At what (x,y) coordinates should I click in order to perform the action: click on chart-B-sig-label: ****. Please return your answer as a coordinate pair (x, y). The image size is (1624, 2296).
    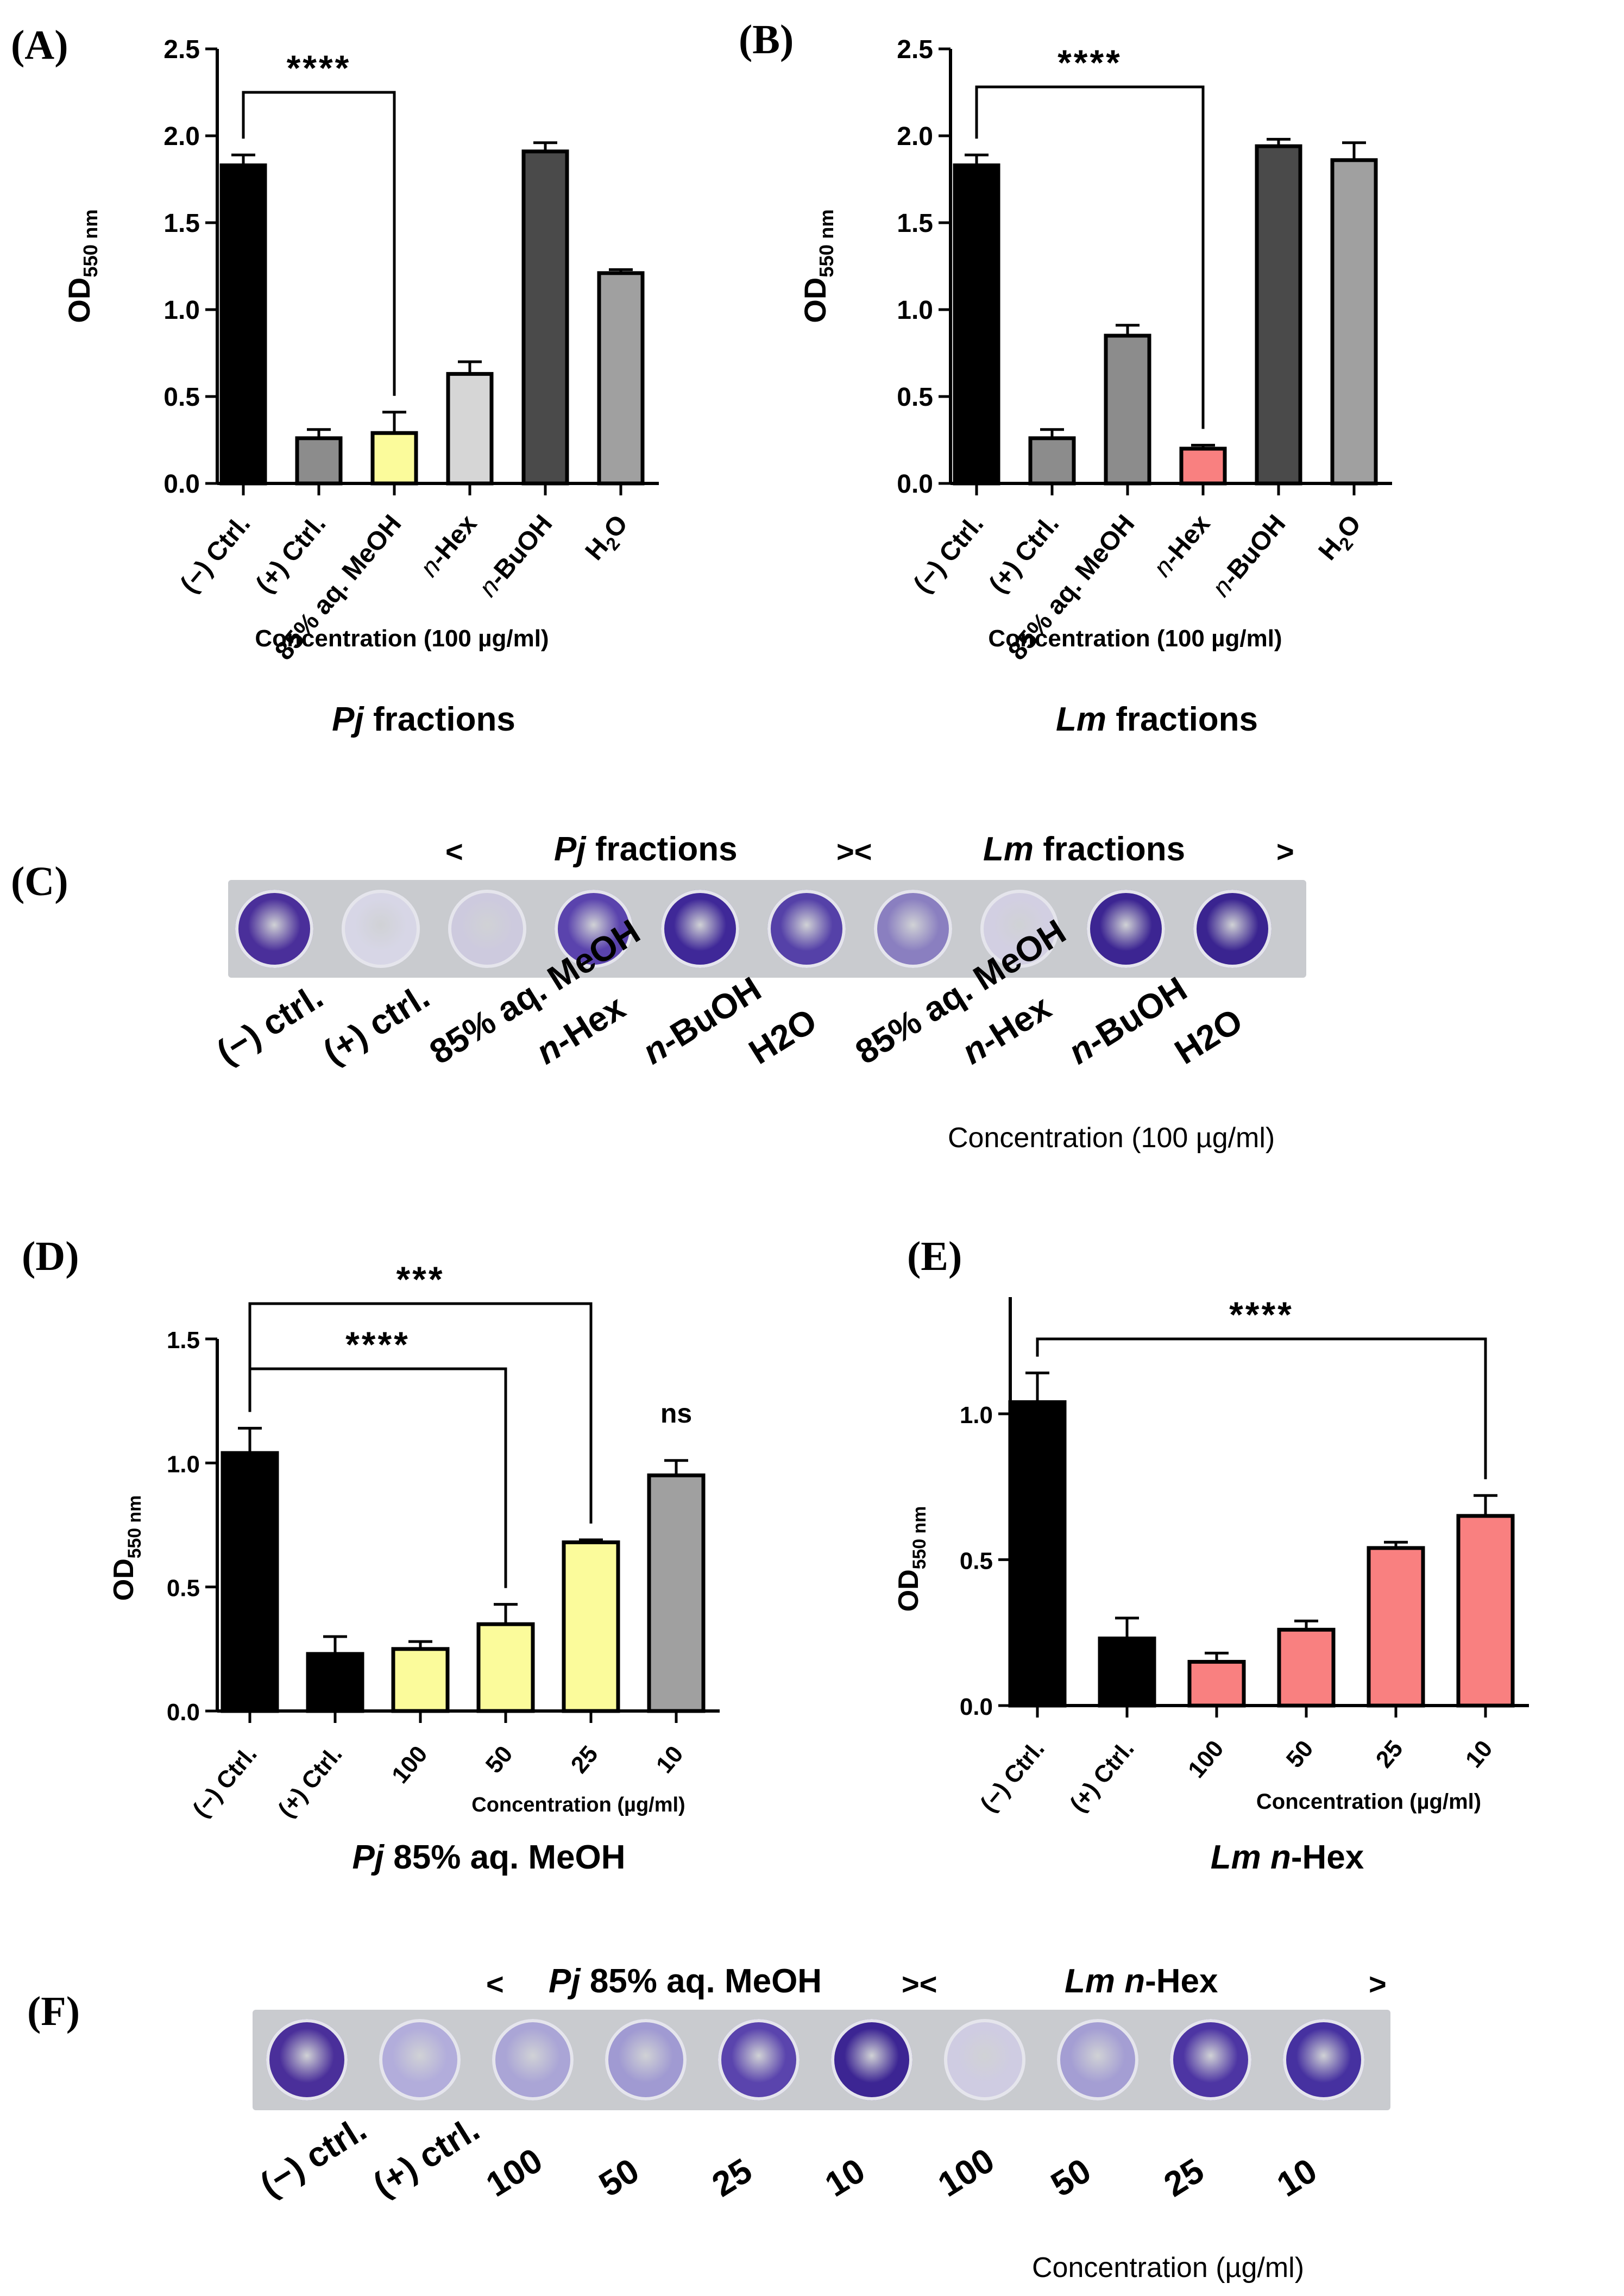
    Looking at the image, I should click on (1090, 62).